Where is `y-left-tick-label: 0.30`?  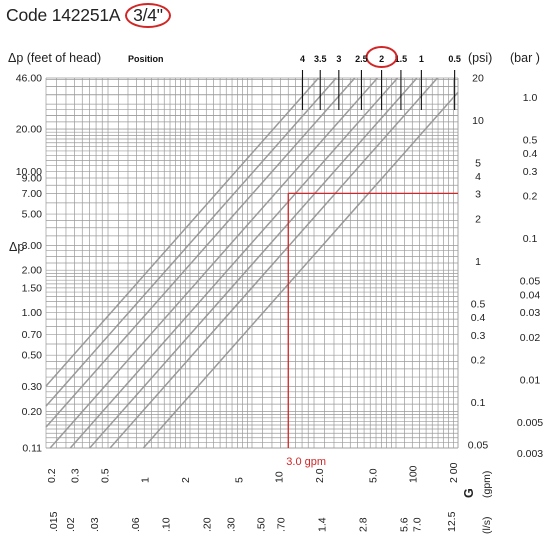
y-left-tick-label: 0.30 is located at coordinates (32, 387).